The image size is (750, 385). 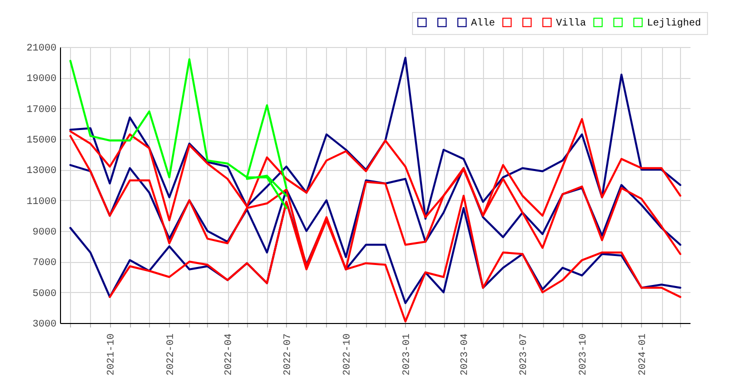 What do you see at coordinates (348, 355) in the screenshot?
I see `x-tick-label: 2022-10` at bounding box center [348, 355].